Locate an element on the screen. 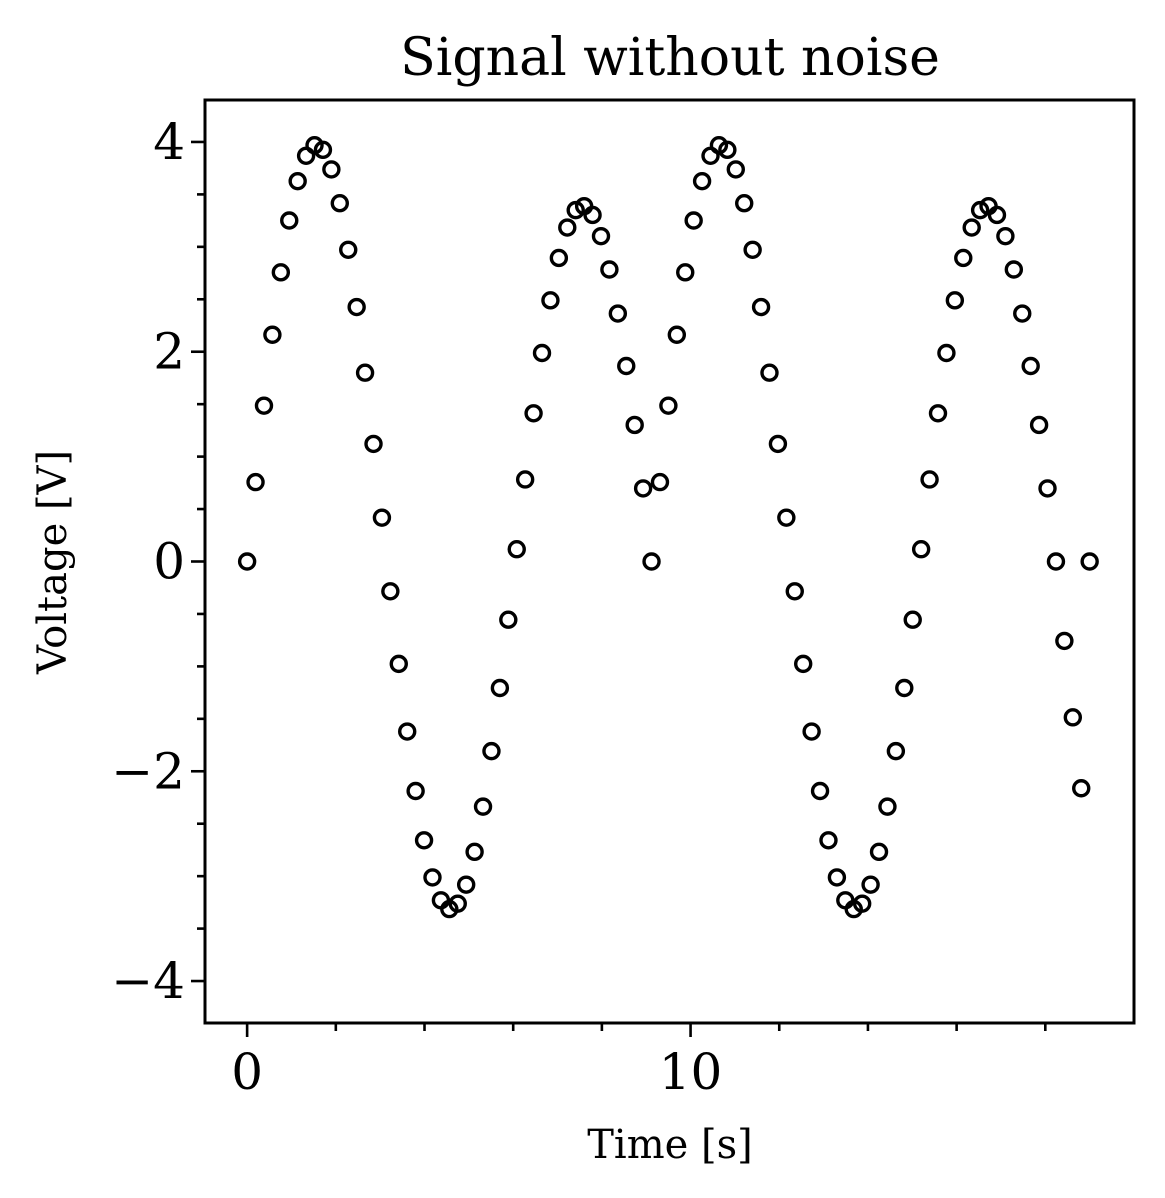 The height and width of the screenshot is (1198, 1165). y-tick-label: 2 is located at coordinates (169, 352).